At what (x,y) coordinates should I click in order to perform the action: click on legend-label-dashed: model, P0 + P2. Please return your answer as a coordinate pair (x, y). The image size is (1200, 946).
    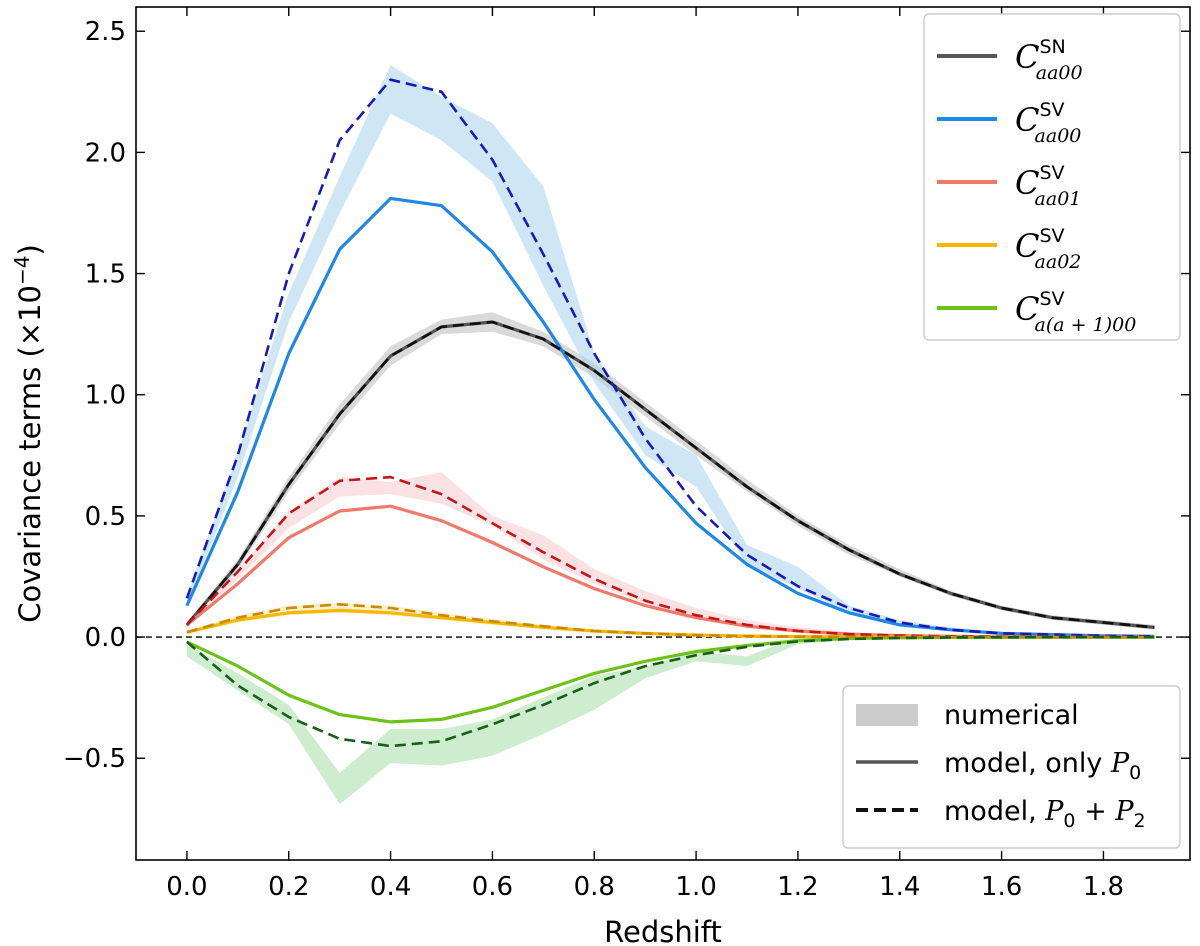
    Looking at the image, I should click on (1045, 814).